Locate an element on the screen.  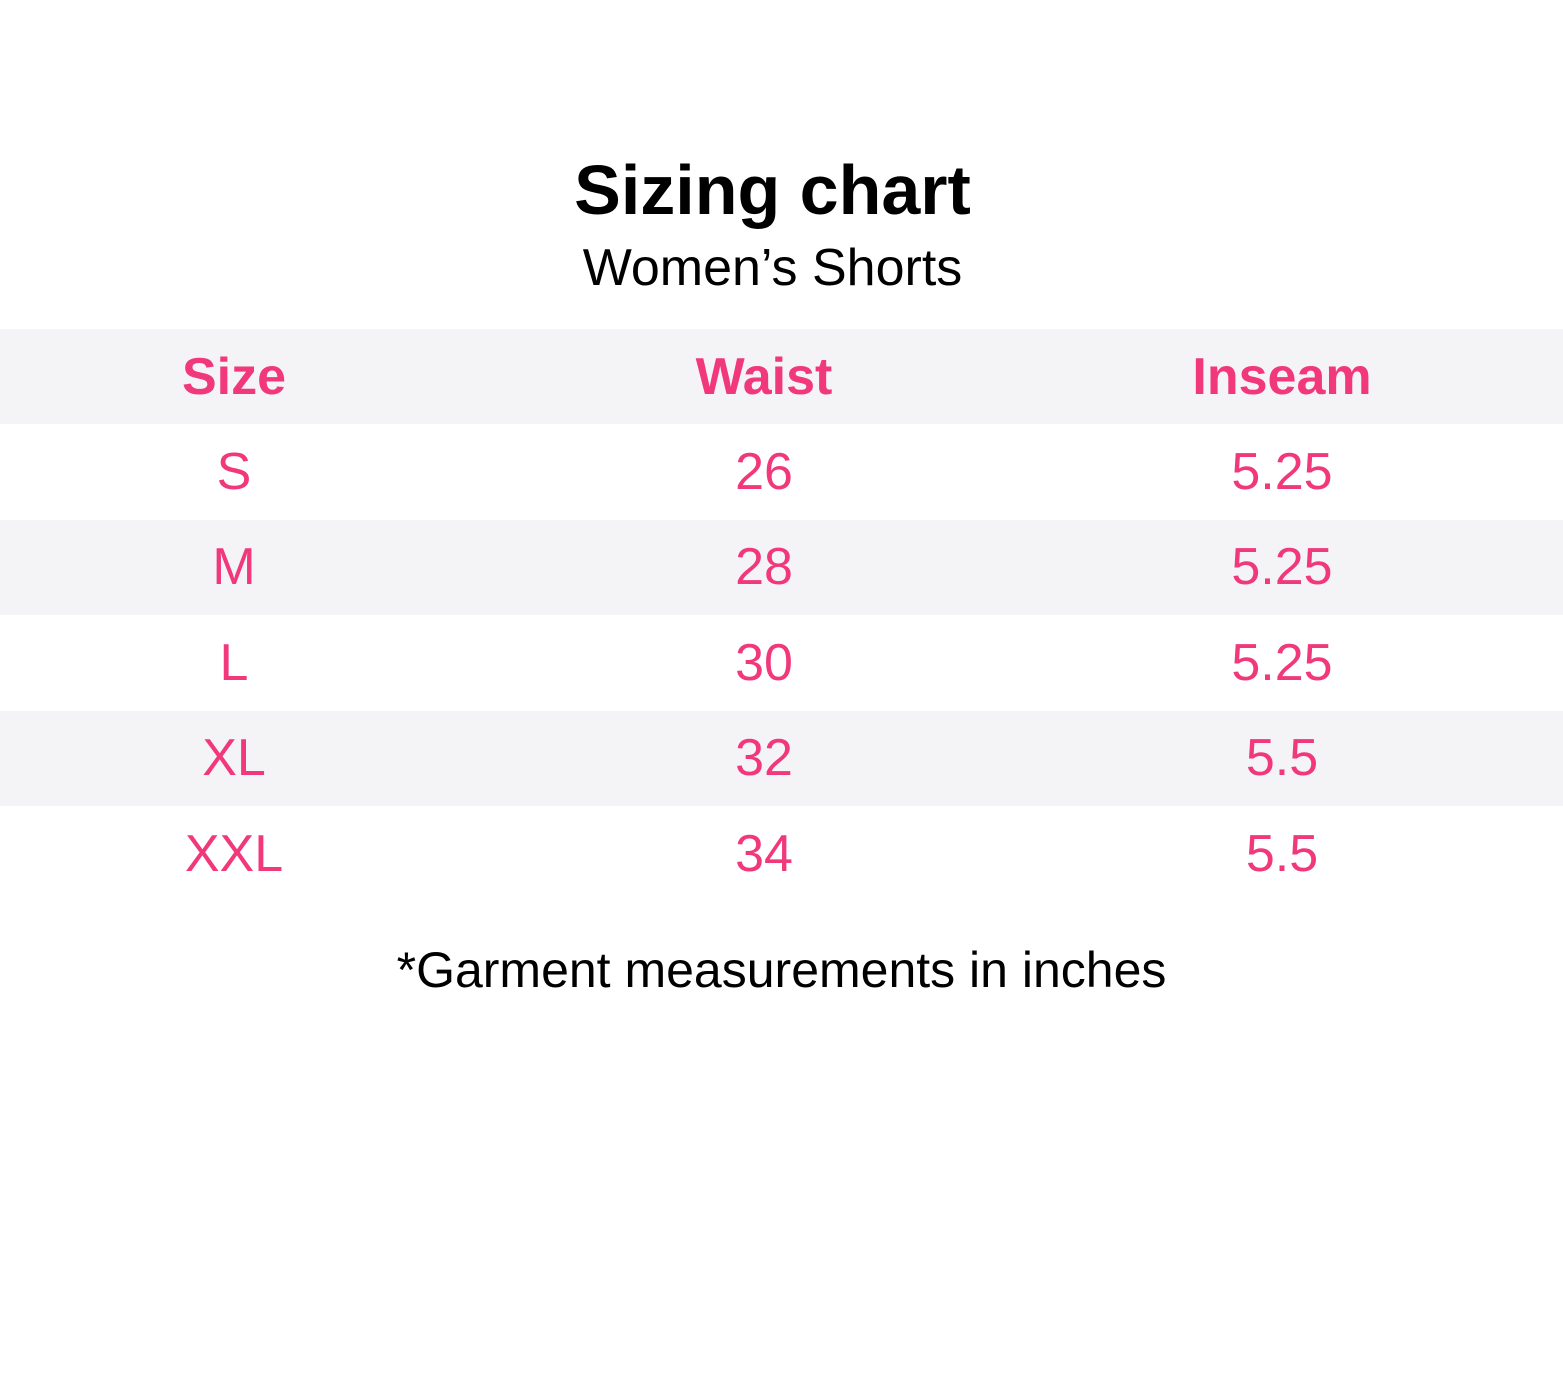
footnote: *Garment measurements in inches is located at coordinates (781, 970).